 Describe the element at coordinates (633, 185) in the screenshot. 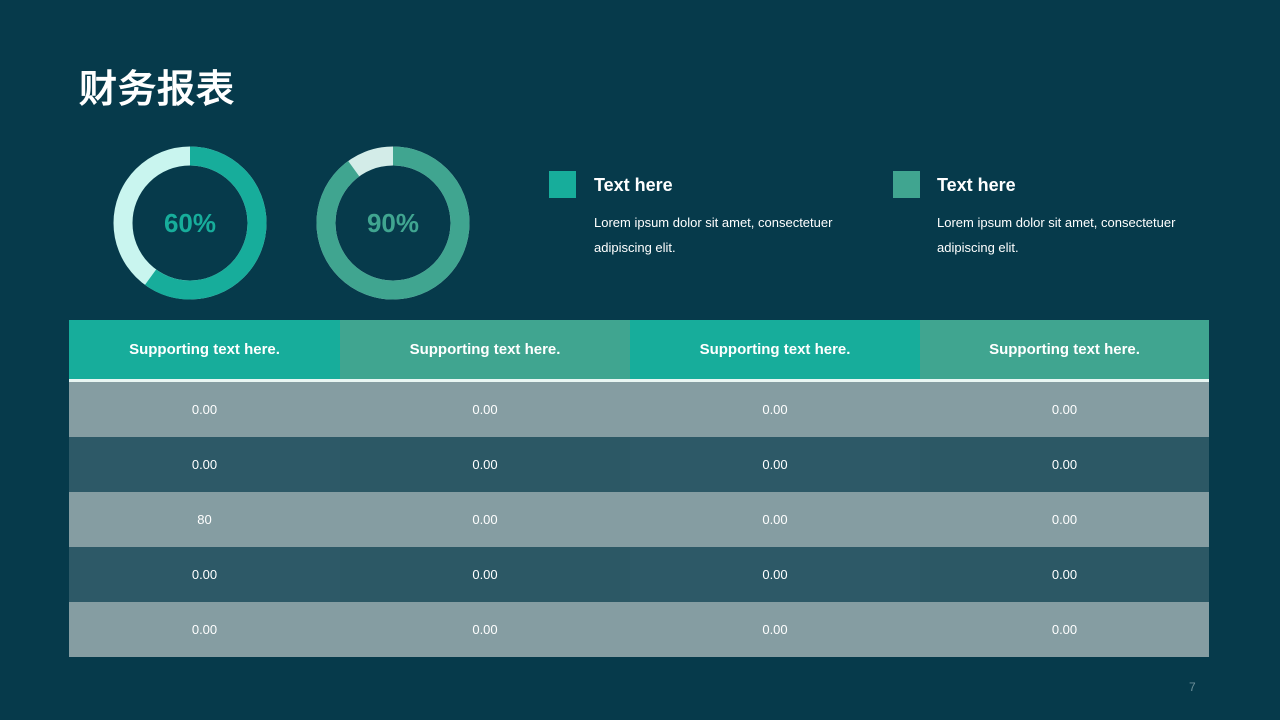

I see `legend-title-1: Text here` at that location.